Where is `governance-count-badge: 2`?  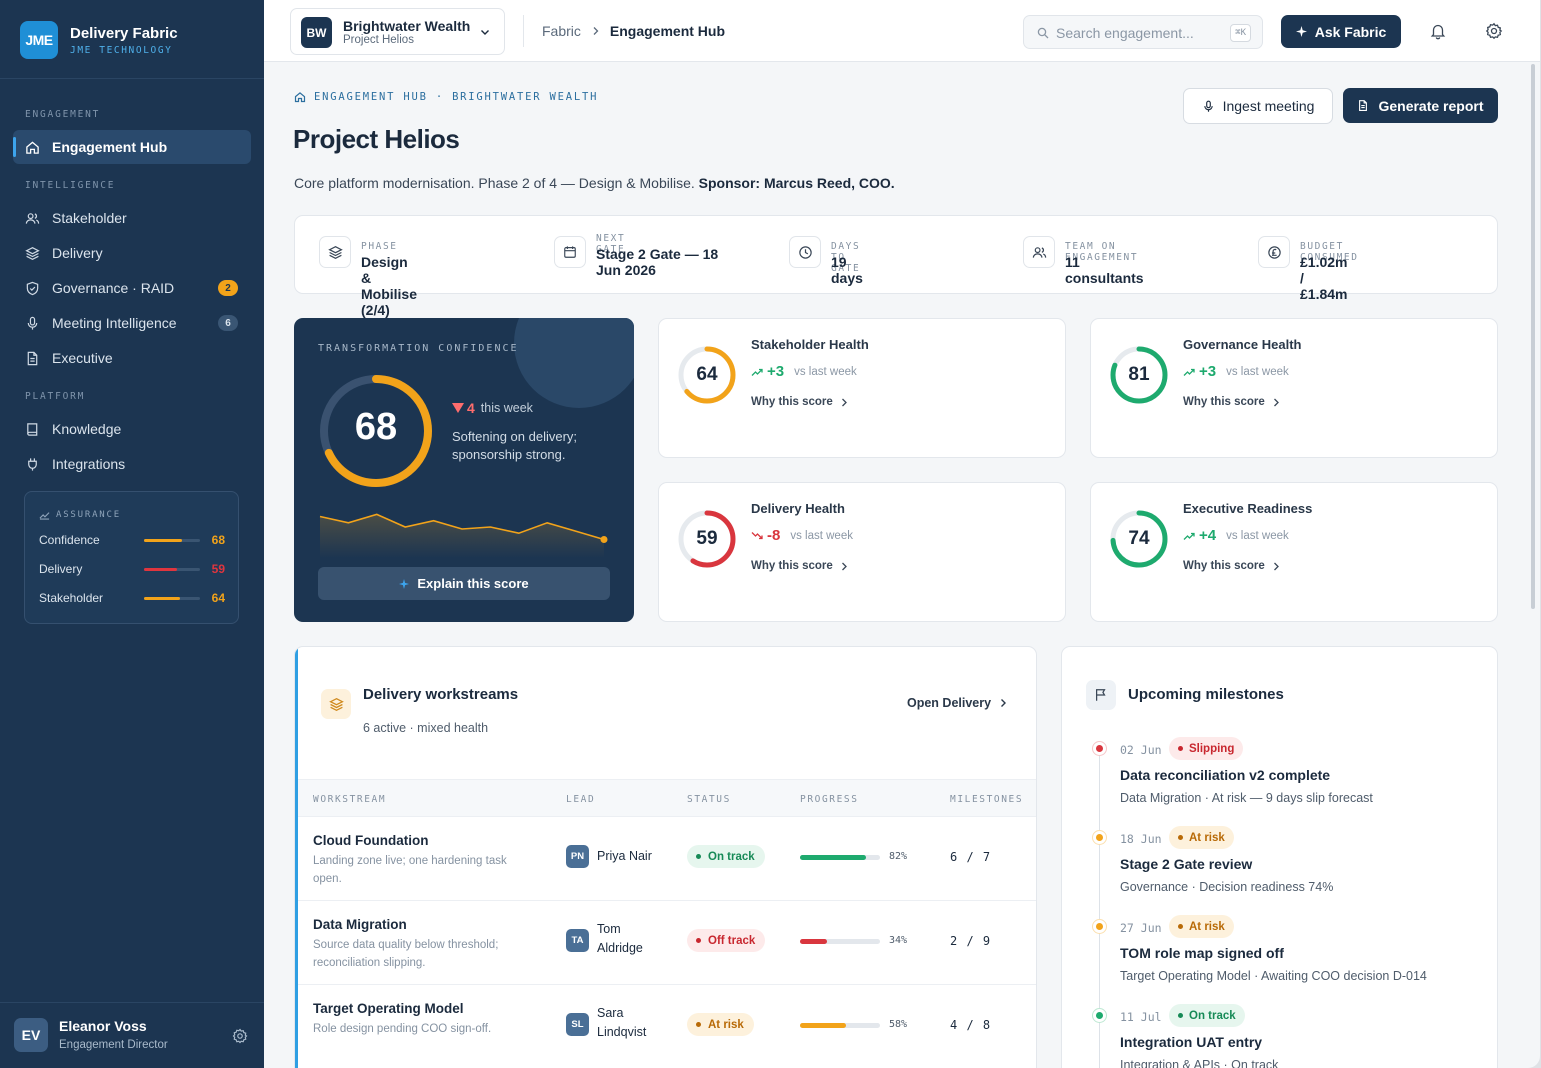
governance-count-badge: 2 is located at coordinates (228, 288).